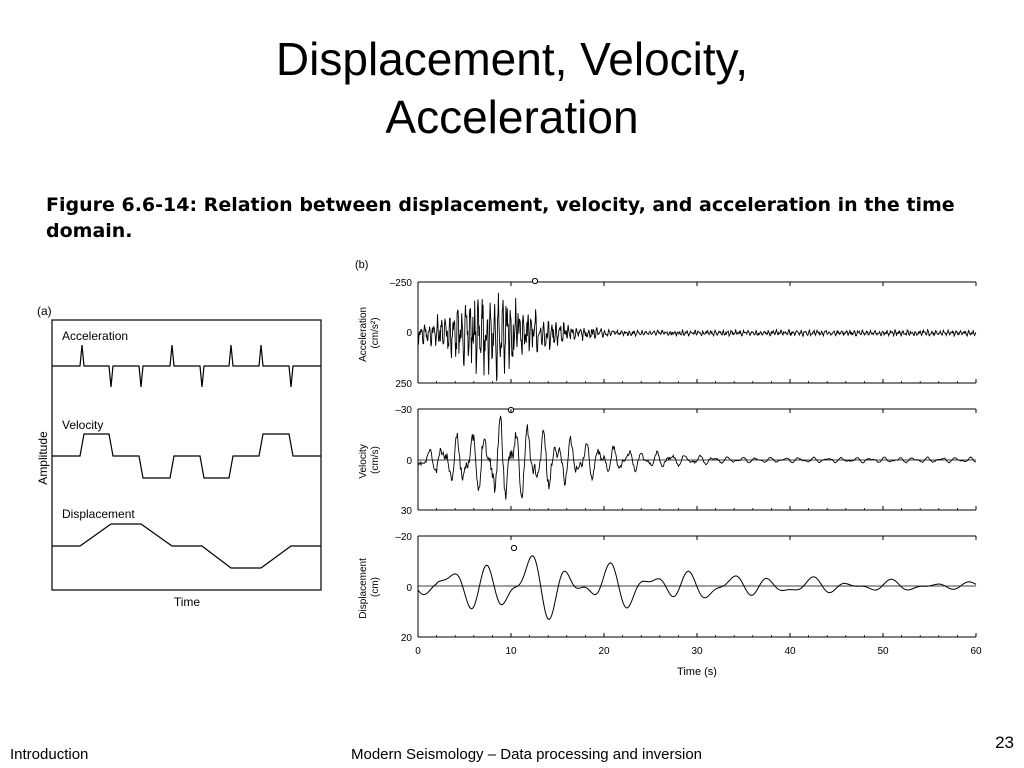 This screenshot has width=1024, height=768. Describe the element at coordinates (403, 384) in the screenshot. I see `acc-tick-bottom: 250` at that location.